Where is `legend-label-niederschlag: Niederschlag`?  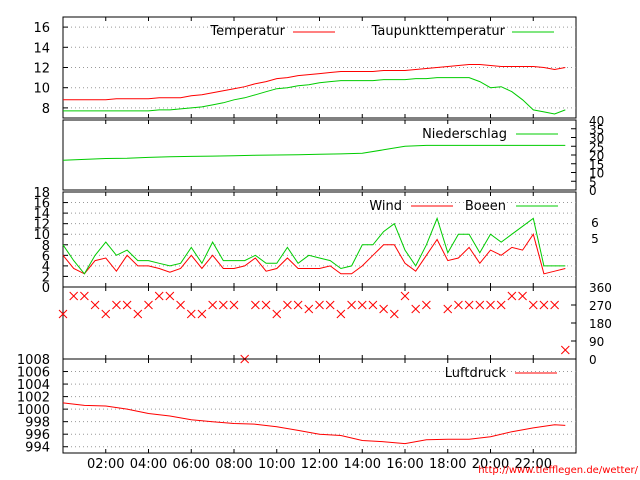 legend-label-niederschlag: Niederschlag is located at coordinates (464, 134).